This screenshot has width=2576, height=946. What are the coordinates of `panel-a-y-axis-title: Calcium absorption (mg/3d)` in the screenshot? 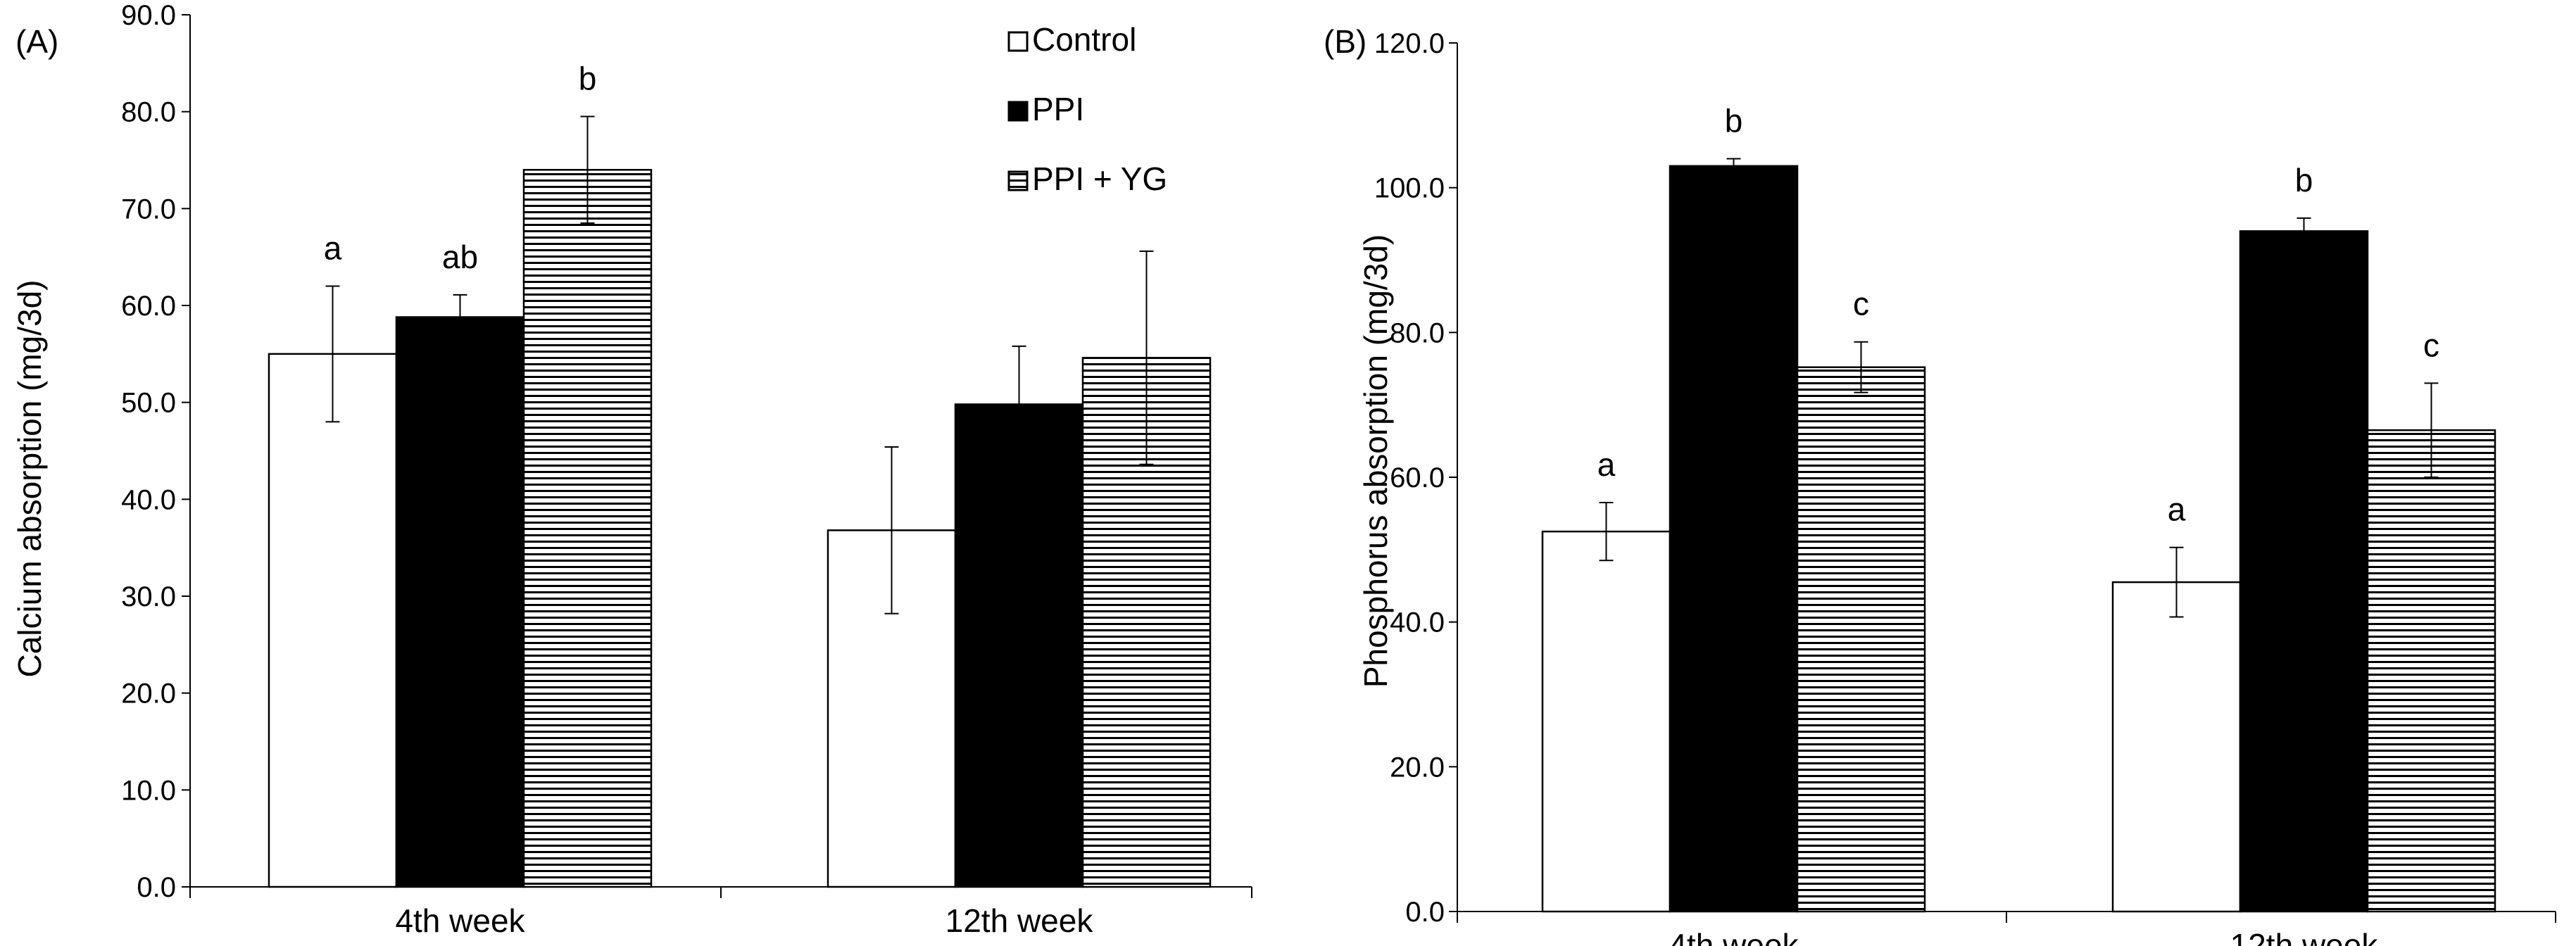 It's located at (30, 478).